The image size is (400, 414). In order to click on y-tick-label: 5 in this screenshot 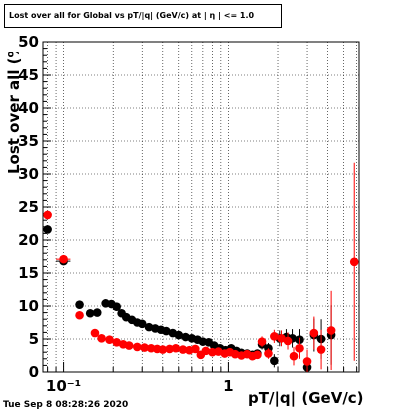, I will do `click(34, 339)`.